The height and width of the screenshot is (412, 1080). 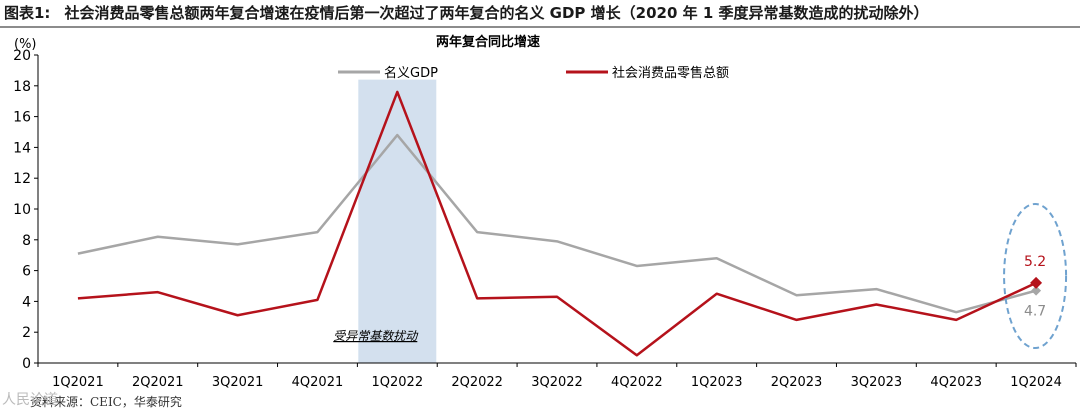 What do you see at coordinates (22, 179) in the screenshot?
I see `y-tick-label: 12` at bounding box center [22, 179].